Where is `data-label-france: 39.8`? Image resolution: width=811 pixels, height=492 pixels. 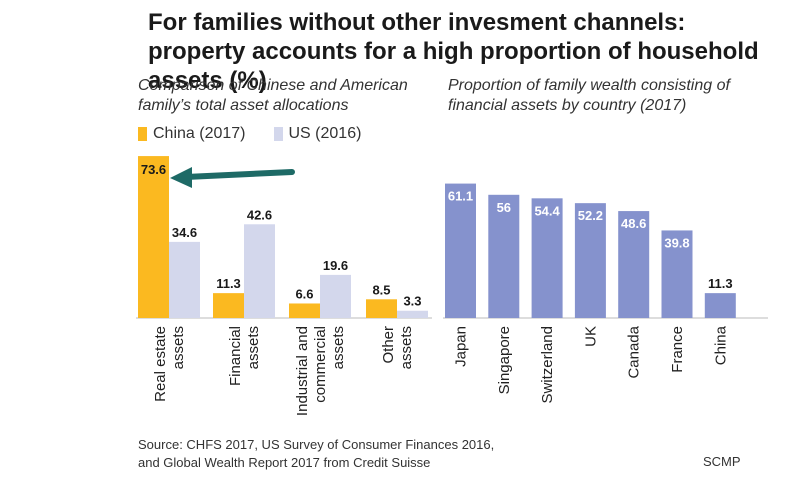 data-label-france: 39.8 is located at coordinates (676, 242).